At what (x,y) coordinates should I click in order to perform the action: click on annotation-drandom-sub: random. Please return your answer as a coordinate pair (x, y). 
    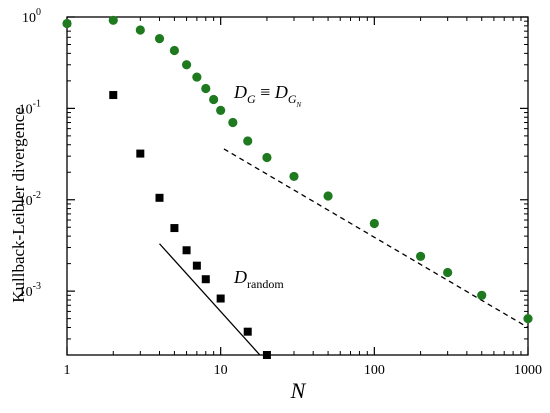
    Looking at the image, I should click on (265, 284).